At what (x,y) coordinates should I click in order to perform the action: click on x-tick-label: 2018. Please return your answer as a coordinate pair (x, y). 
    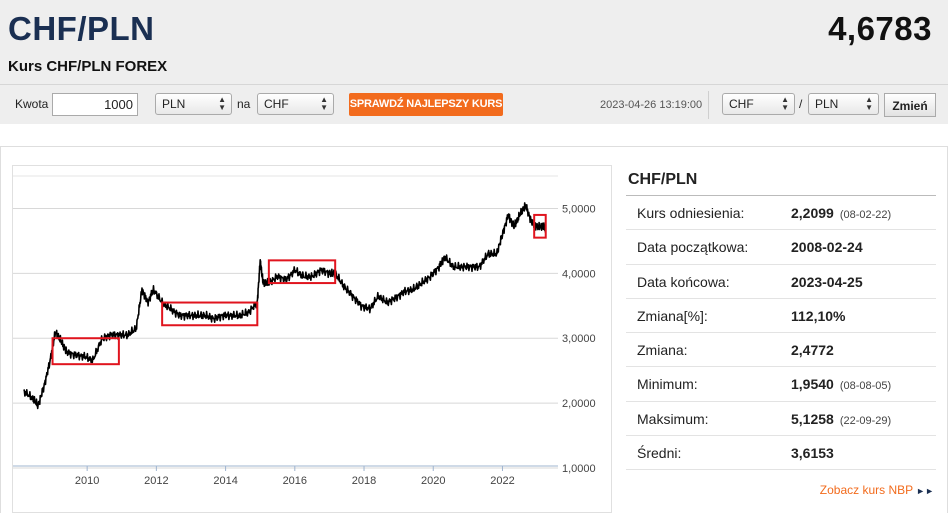
    Looking at the image, I should click on (364, 481).